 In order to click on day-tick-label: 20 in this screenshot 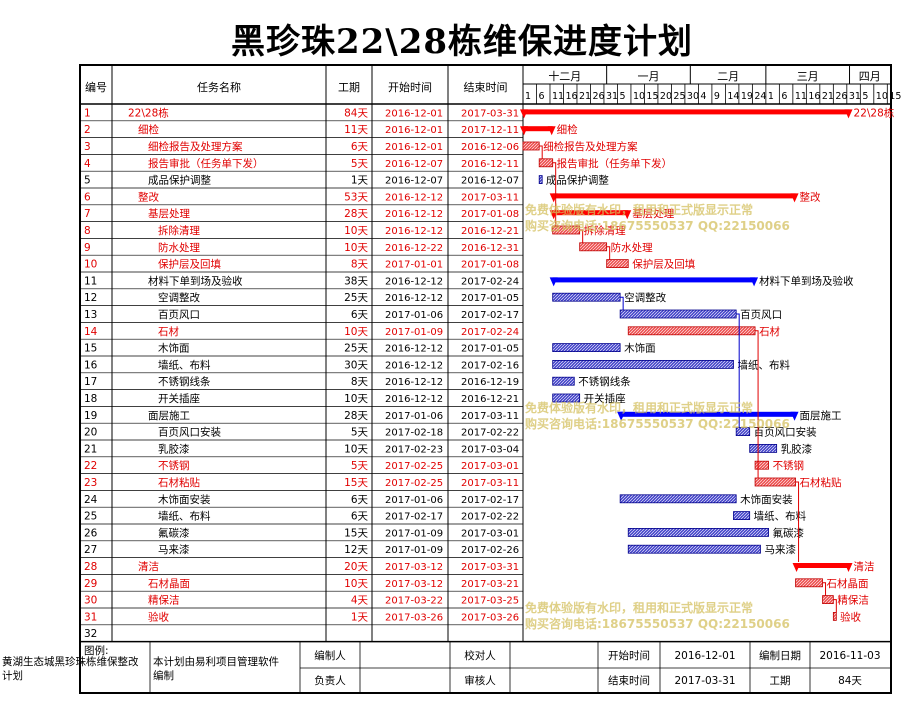, I will do `click(666, 96)`.